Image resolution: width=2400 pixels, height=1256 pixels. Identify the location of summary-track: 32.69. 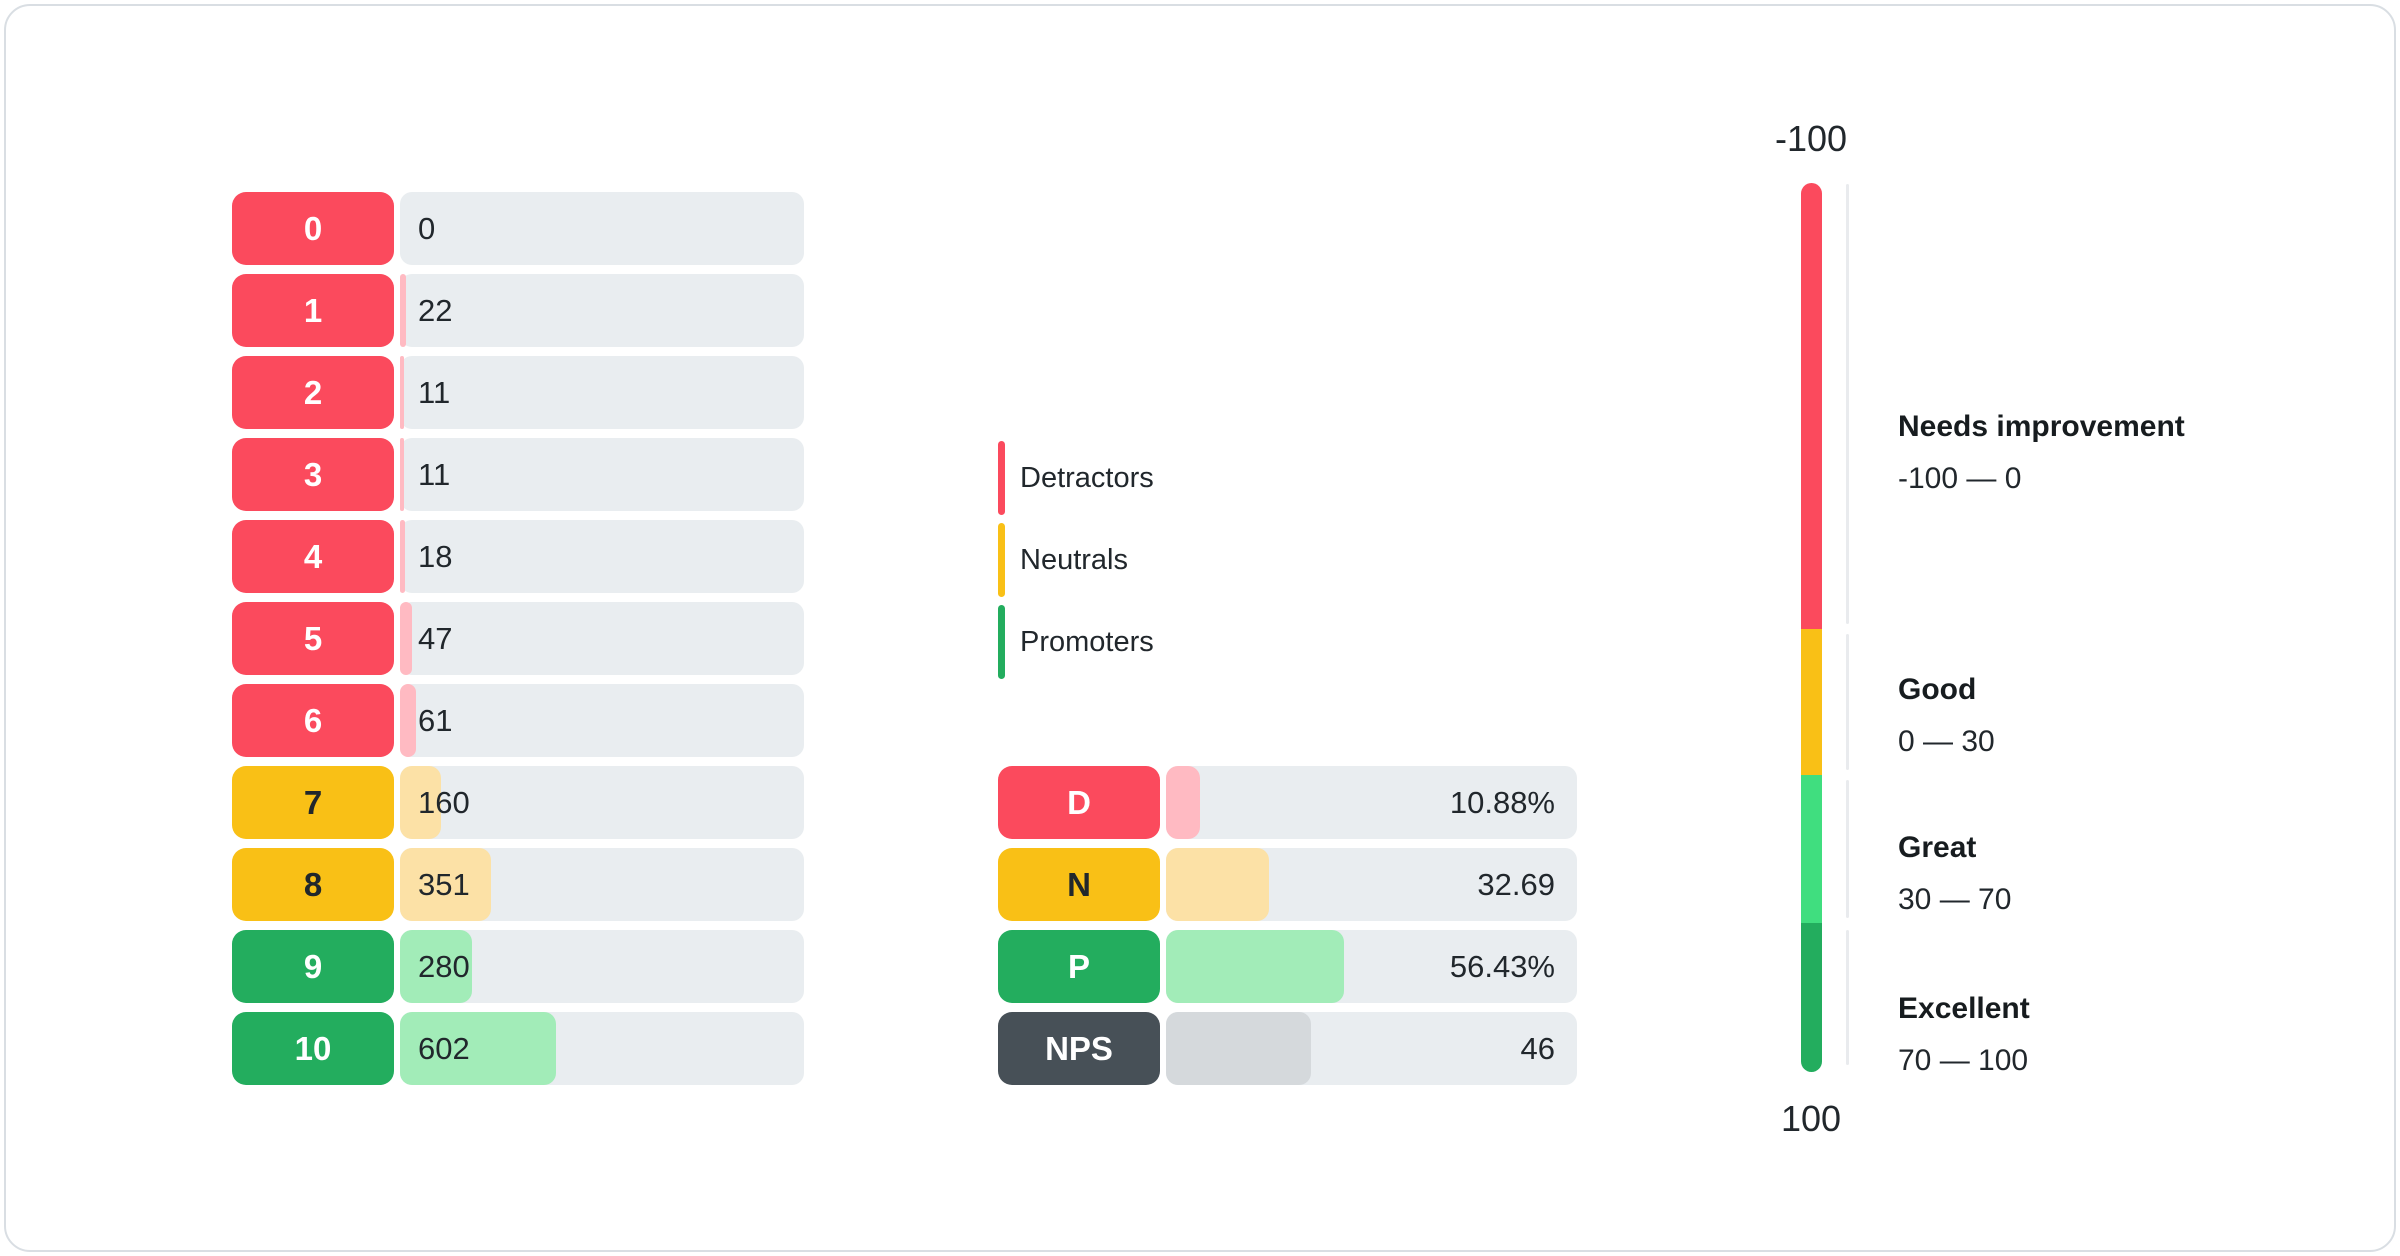
(1371, 884).